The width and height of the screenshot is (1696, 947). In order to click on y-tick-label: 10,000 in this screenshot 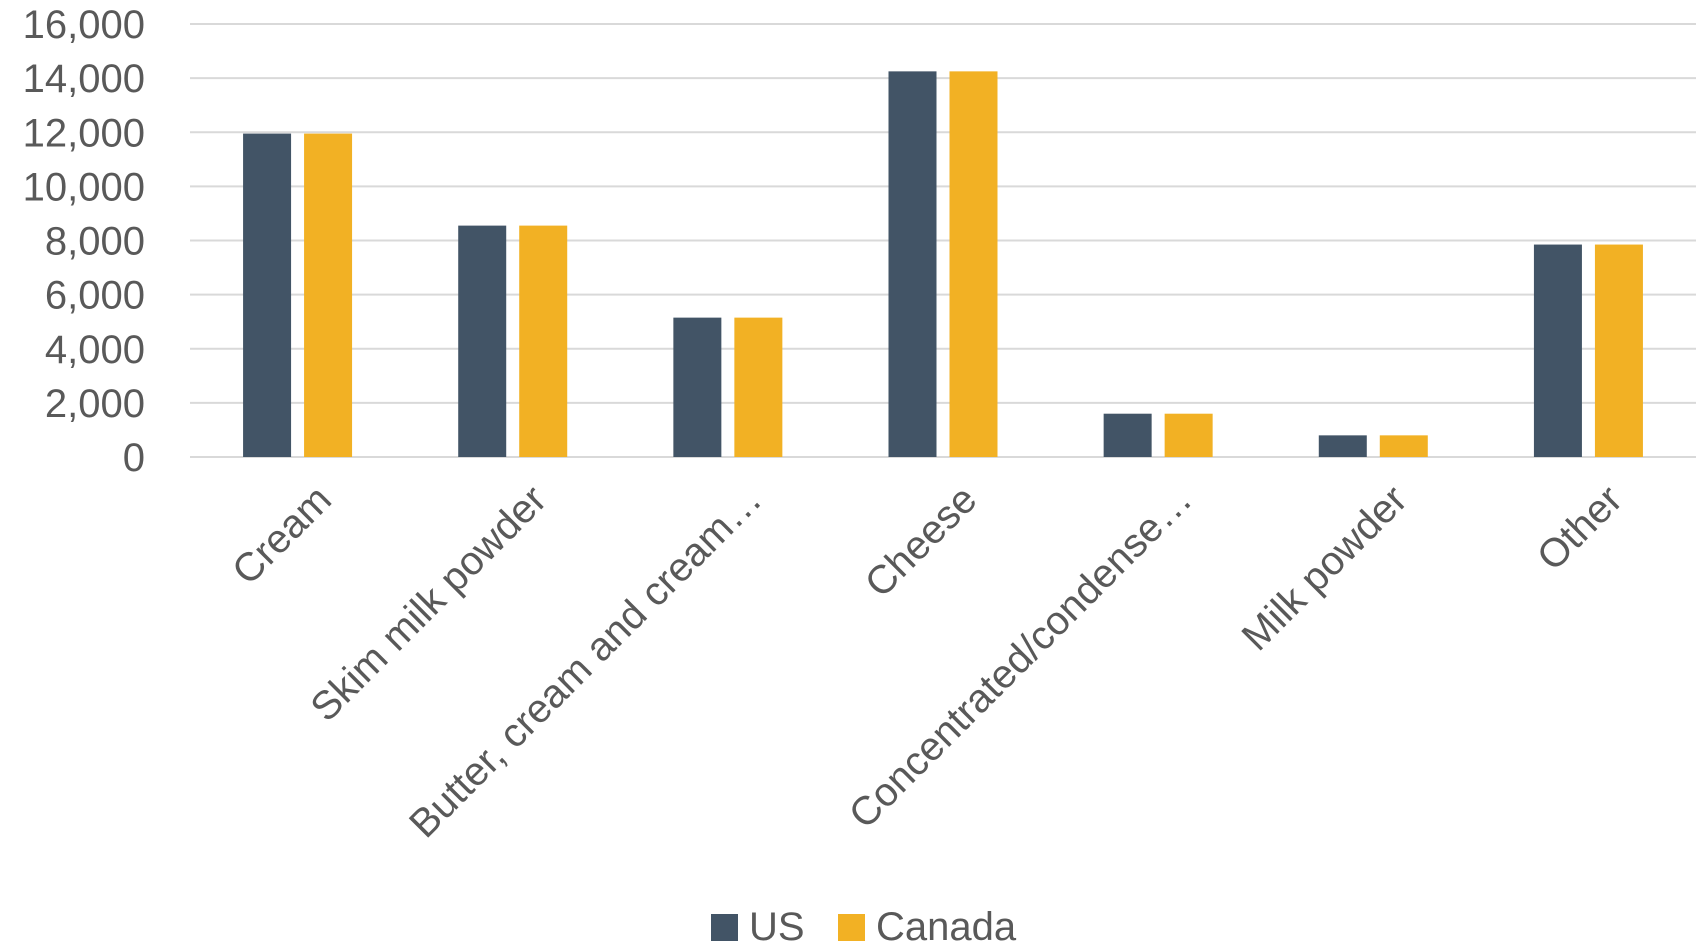, I will do `click(84, 187)`.